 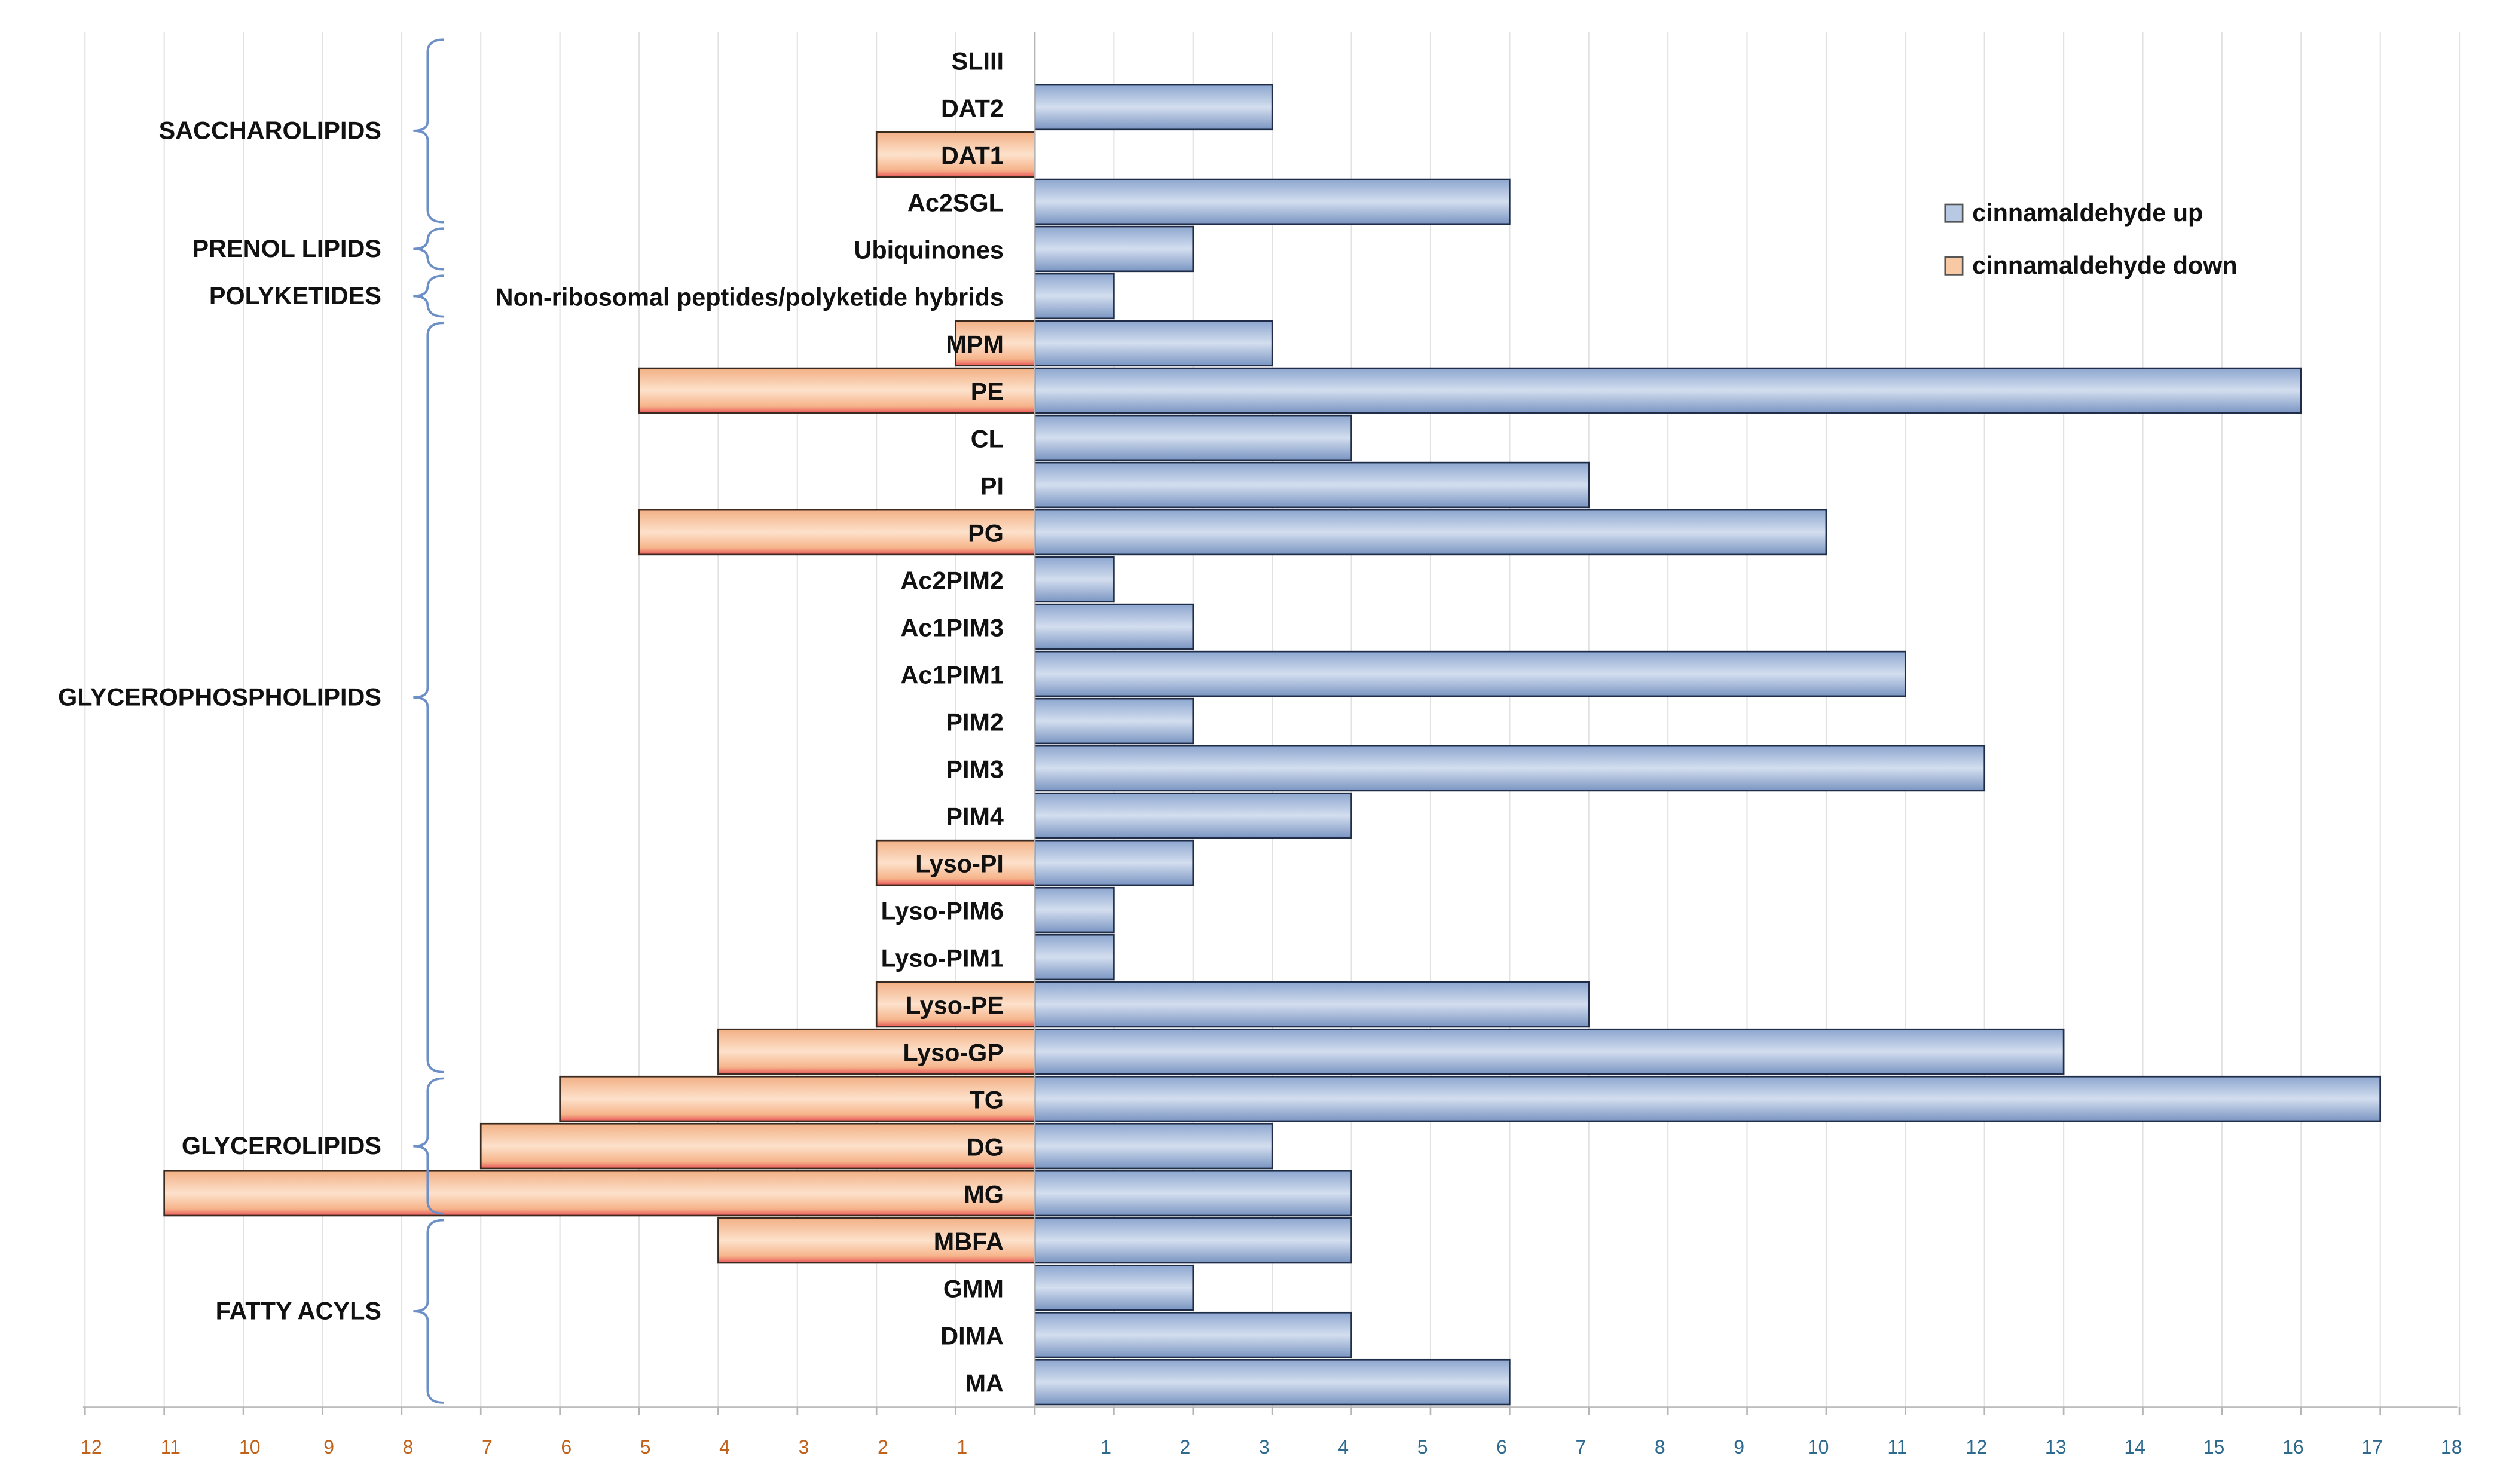 What do you see at coordinates (1343, 1447) in the screenshot?
I see `x-tick-label-right: 4` at bounding box center [1343, 1447].